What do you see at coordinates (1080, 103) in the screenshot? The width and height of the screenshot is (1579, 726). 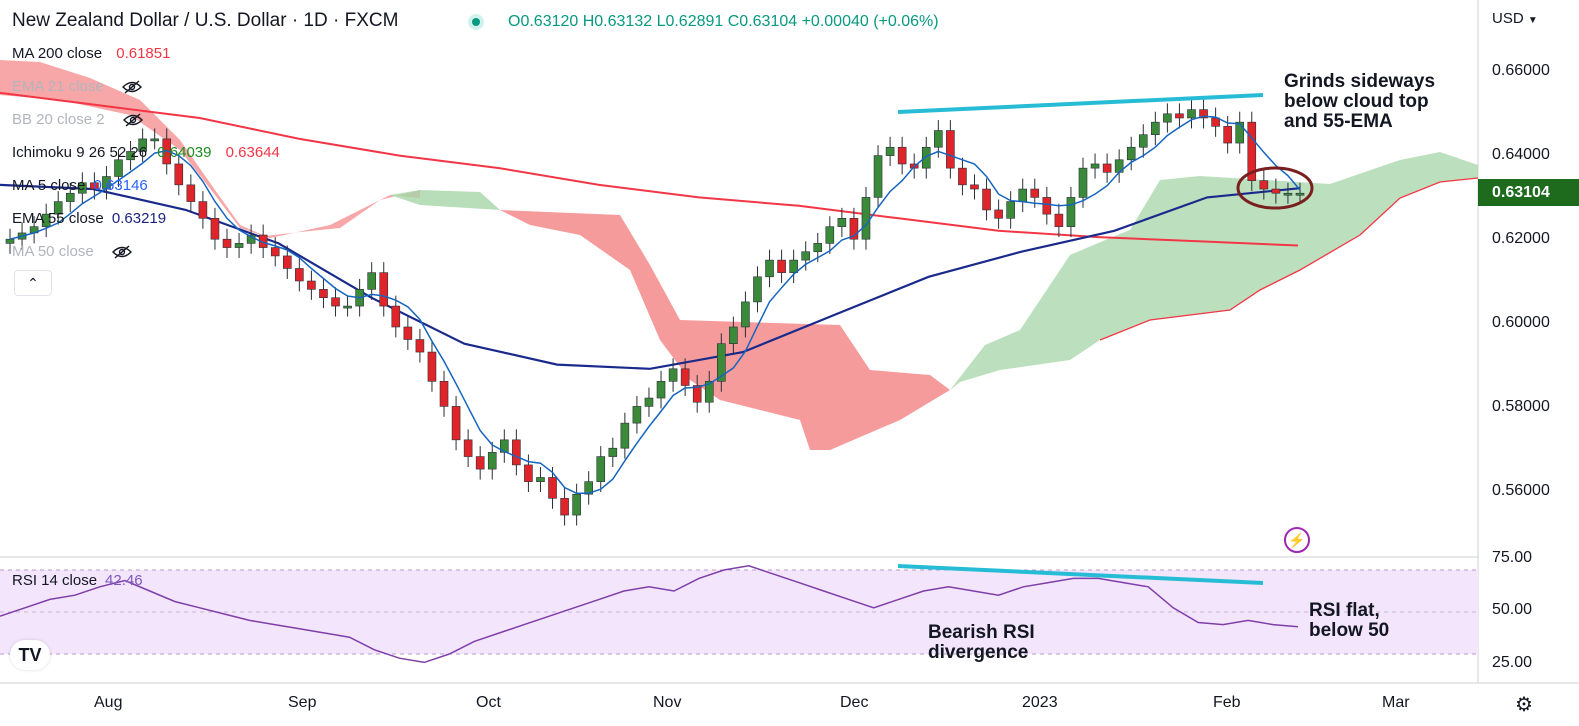 I see `price-trendline` at bounding box center [1080, 103].